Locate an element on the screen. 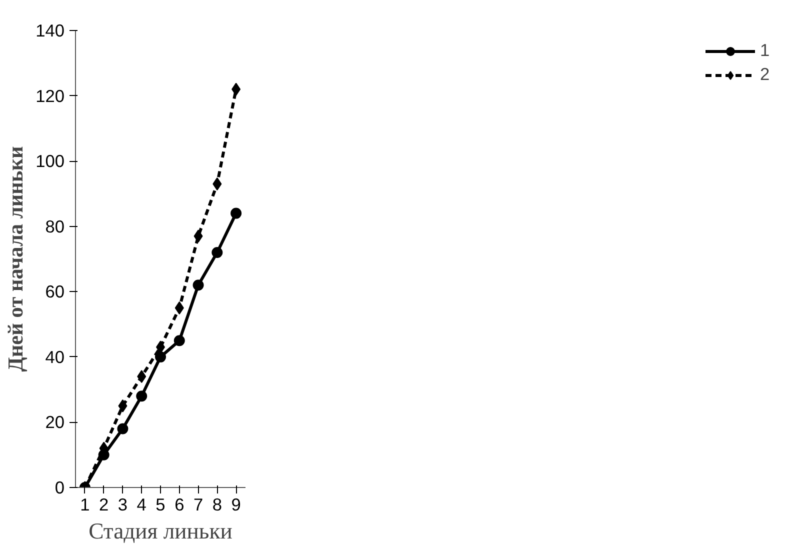 The width and height of the screenshot is (792, 548). y-tick-label: 120 is located at coordinates (50, 96).